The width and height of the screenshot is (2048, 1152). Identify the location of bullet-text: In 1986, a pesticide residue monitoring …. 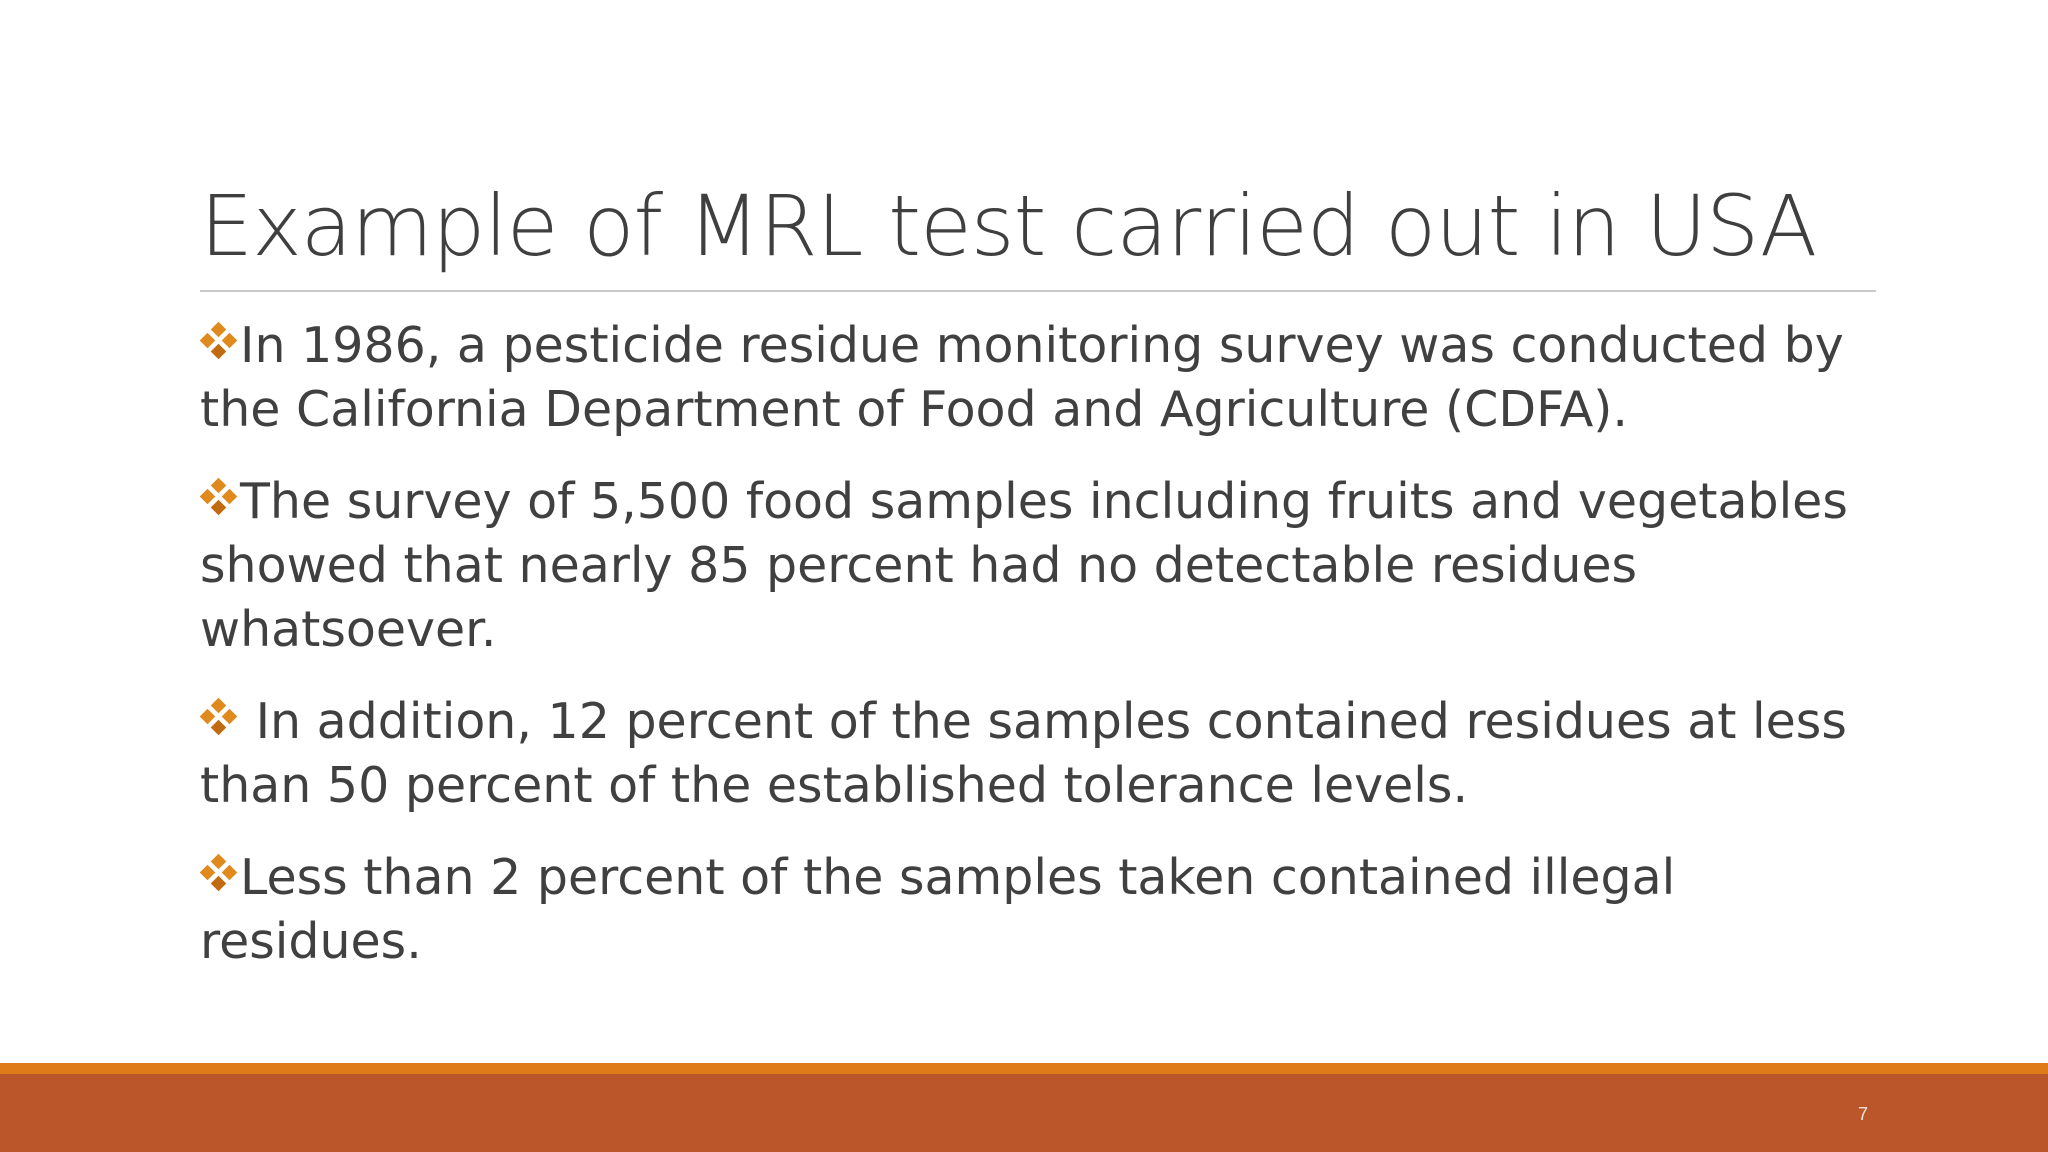
(1022, 377).